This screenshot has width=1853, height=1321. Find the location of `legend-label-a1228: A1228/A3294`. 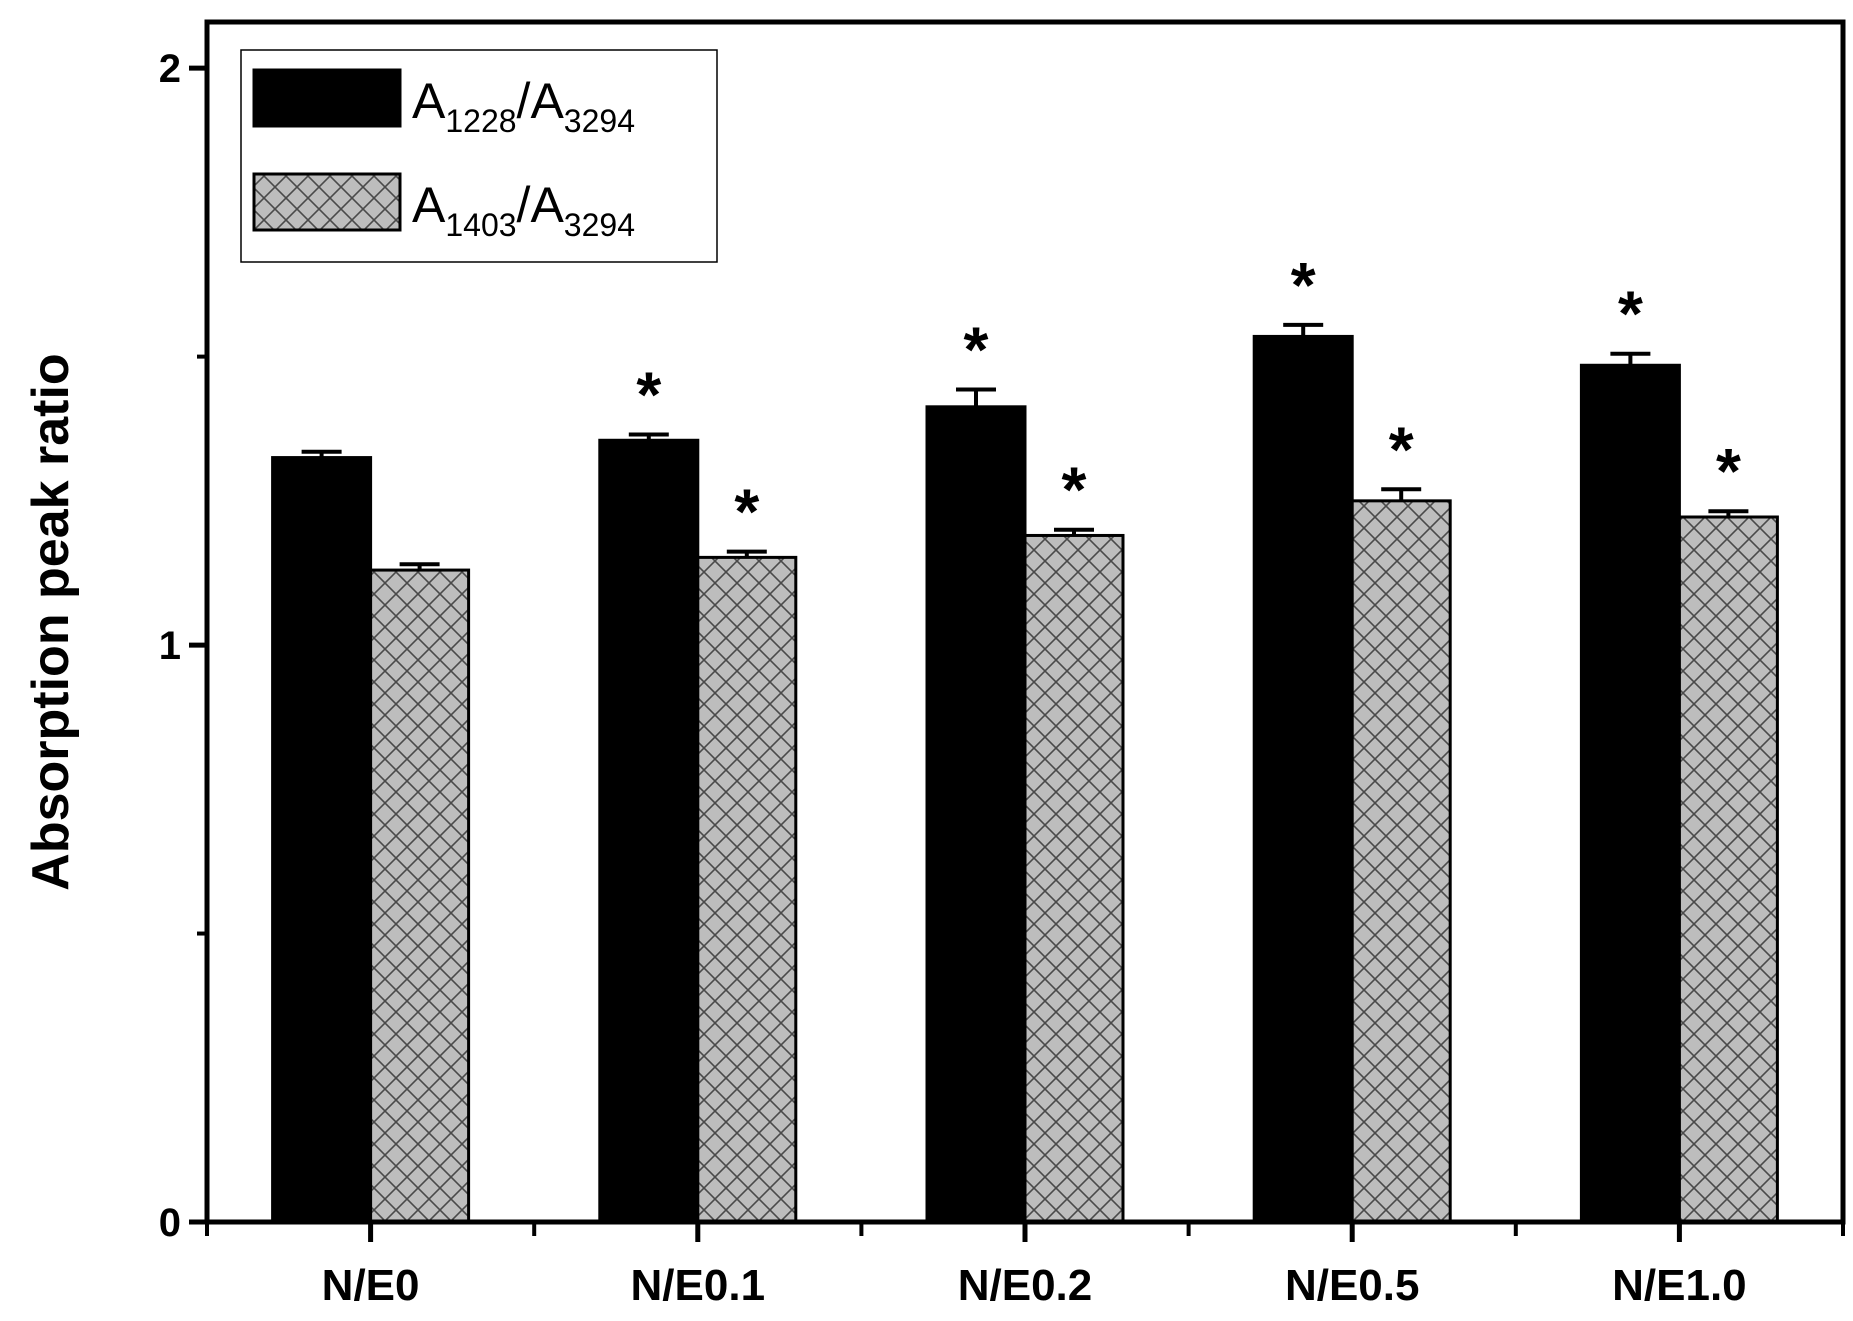

legend-label-a1228: A1228/A3294 is located at coordinates (523, 106).